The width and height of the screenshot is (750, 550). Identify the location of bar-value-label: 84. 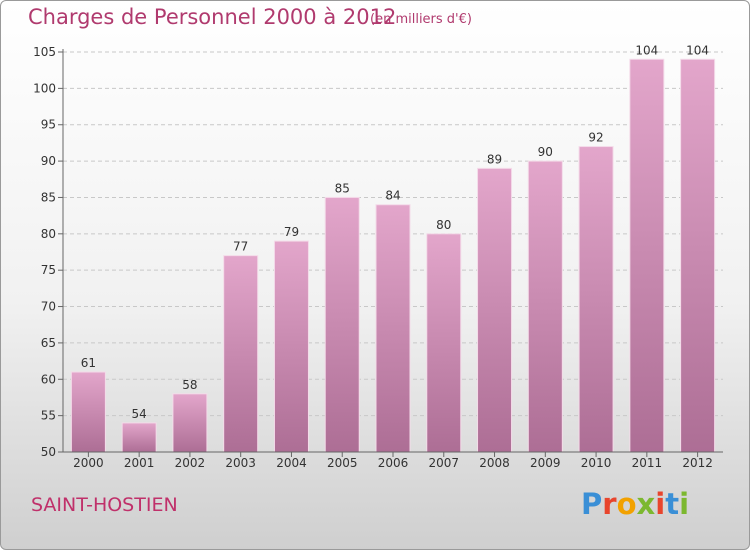
(392, 196).